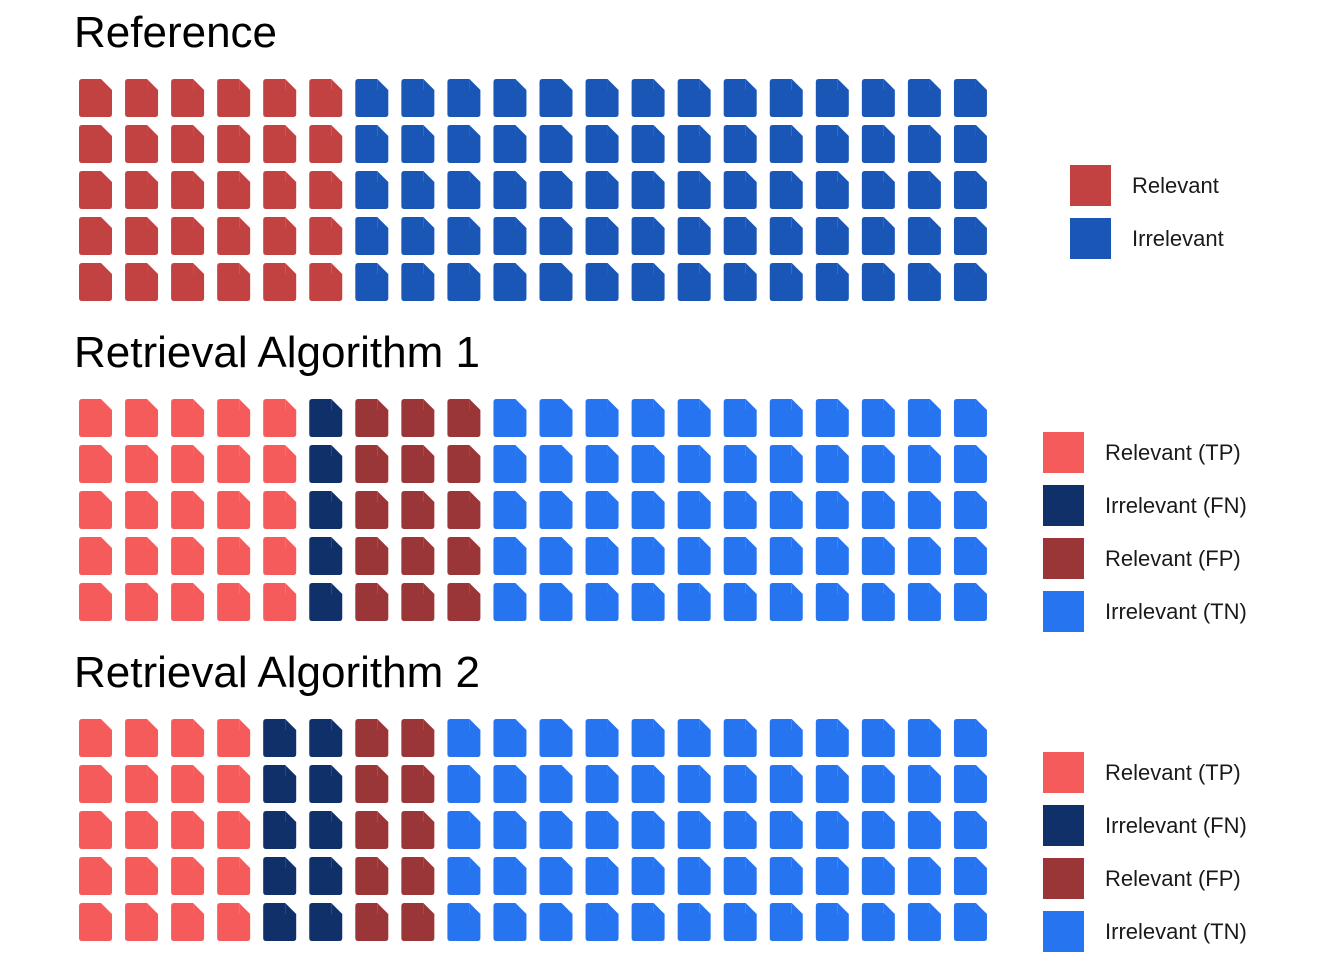 This screenshot has height=960, width=1344. I want to click on panel-title-algorithm-2: Retrieval Algorithm 2, so click(277, 672).